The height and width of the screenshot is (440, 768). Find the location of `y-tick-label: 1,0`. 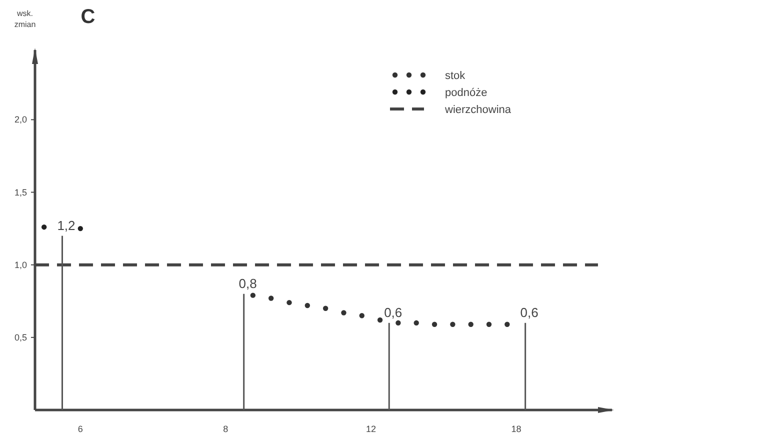

y-tick-label: 1,0 is located at coordinates (20, 265).